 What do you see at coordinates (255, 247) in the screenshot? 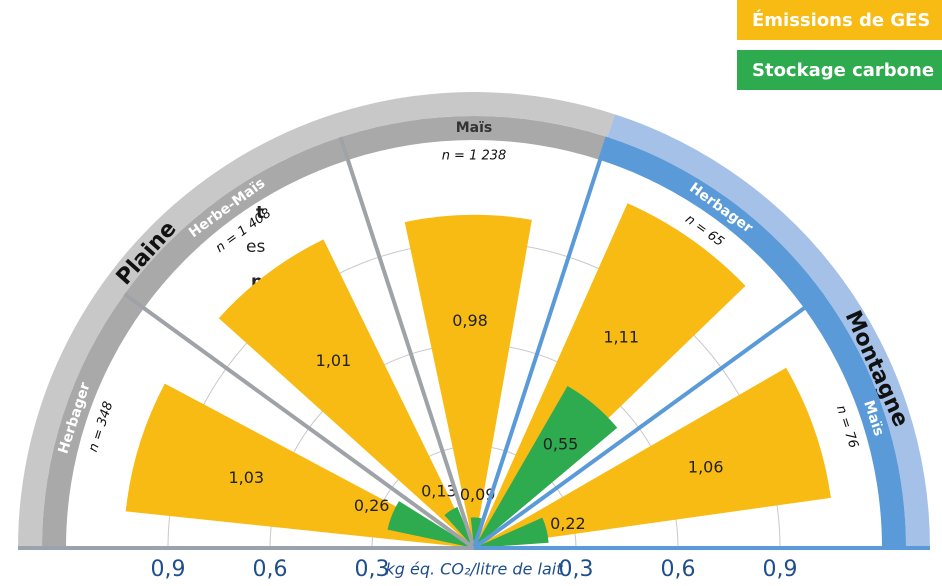
I see `fragment-text: es` at bounding box center [255, 247].